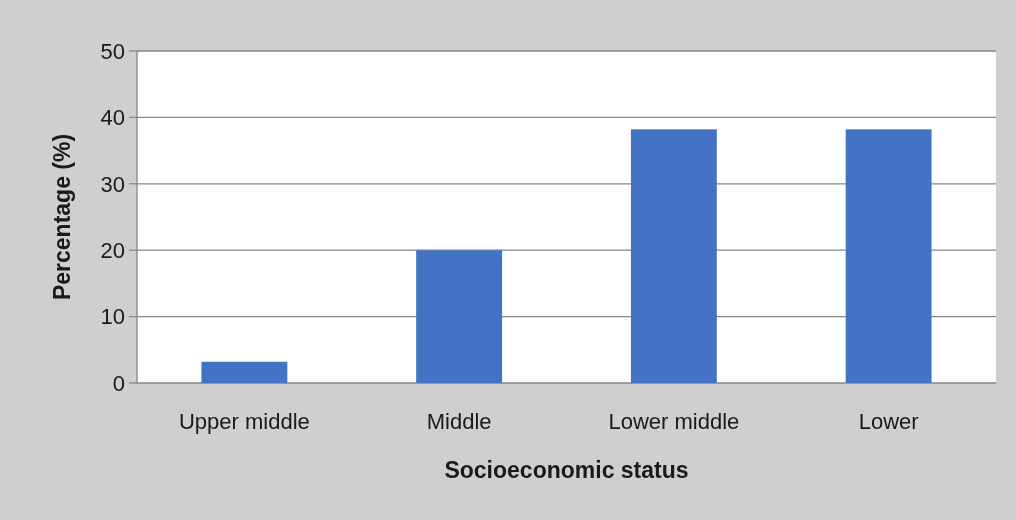  I want to click on y-tick-label: 40, so click(112, 118).